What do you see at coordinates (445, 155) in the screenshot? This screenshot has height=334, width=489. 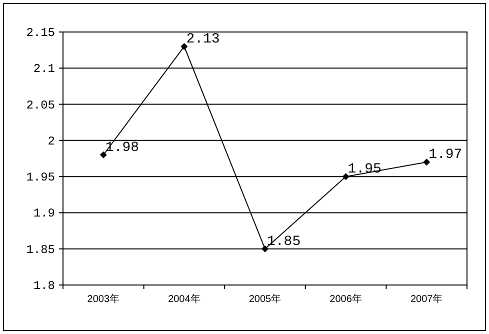 I see `data-label: 1.97` at bounding box center [445, 155].